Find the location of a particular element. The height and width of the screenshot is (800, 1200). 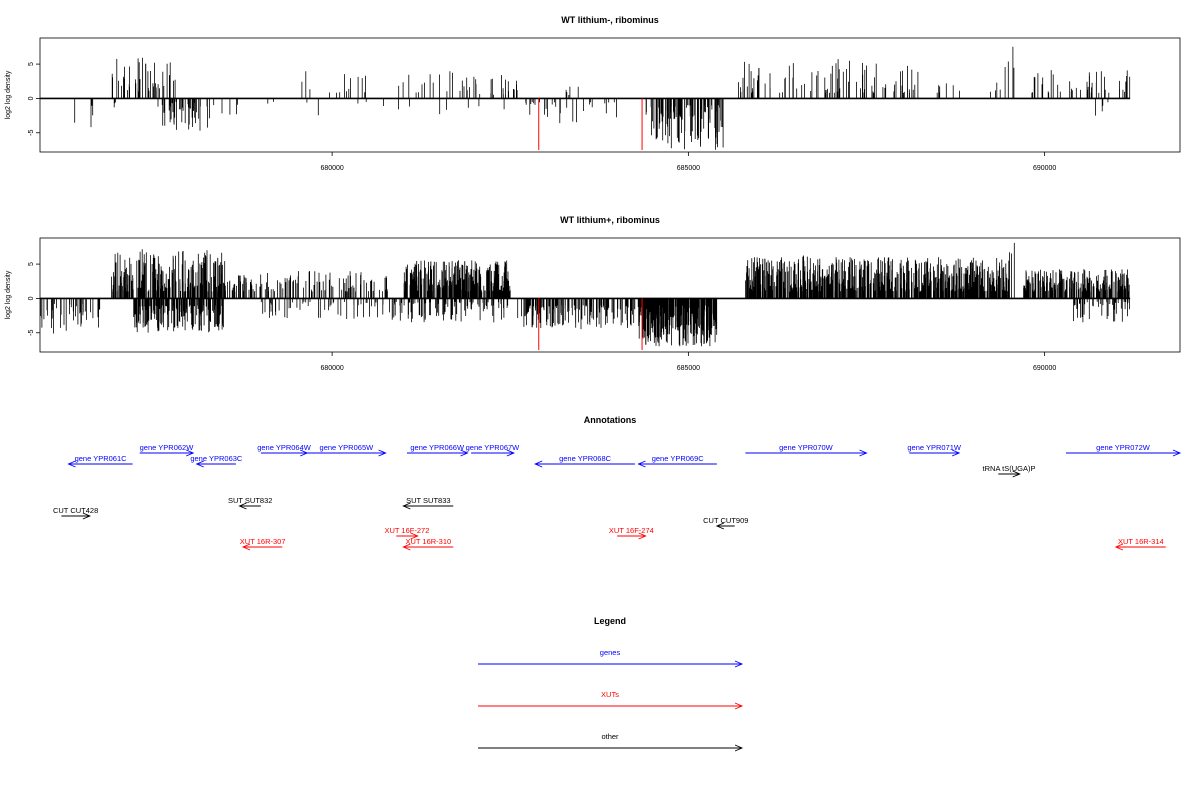

annotation-feature: XUT 16F-274 is located at coordinates (631, 533).